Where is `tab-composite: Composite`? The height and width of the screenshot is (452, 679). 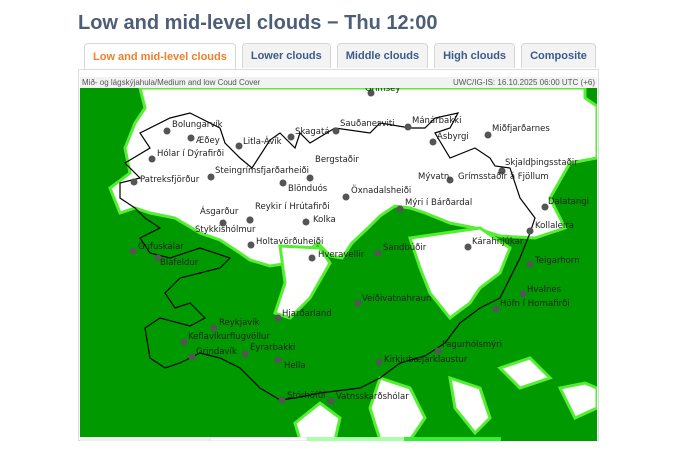 tab-composite: Composite is located at coordinates (558, 55).